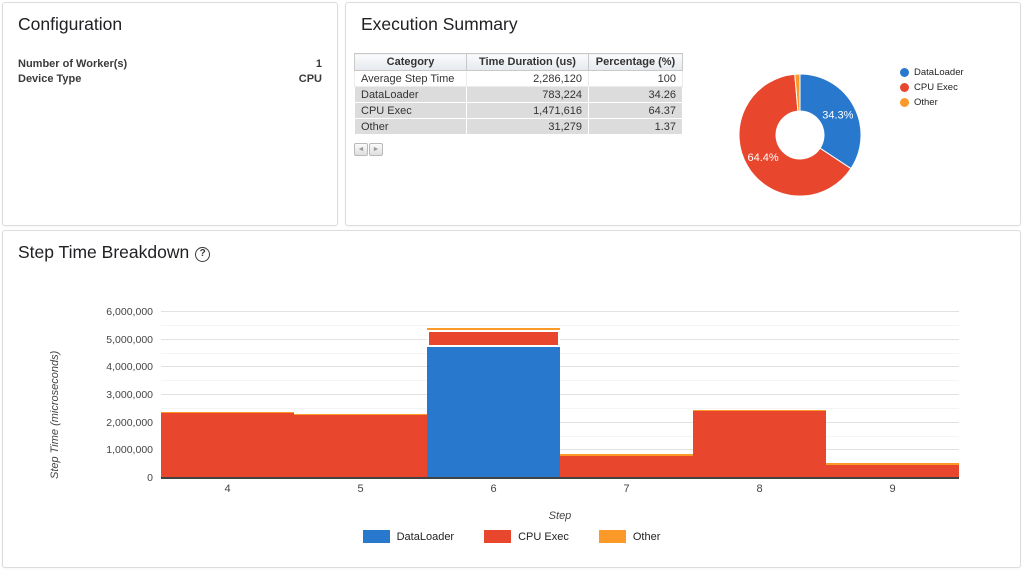 The width and height of the screenshot is (1023, 571). I want to click on config-value-workers: 1, so click(318, 63).